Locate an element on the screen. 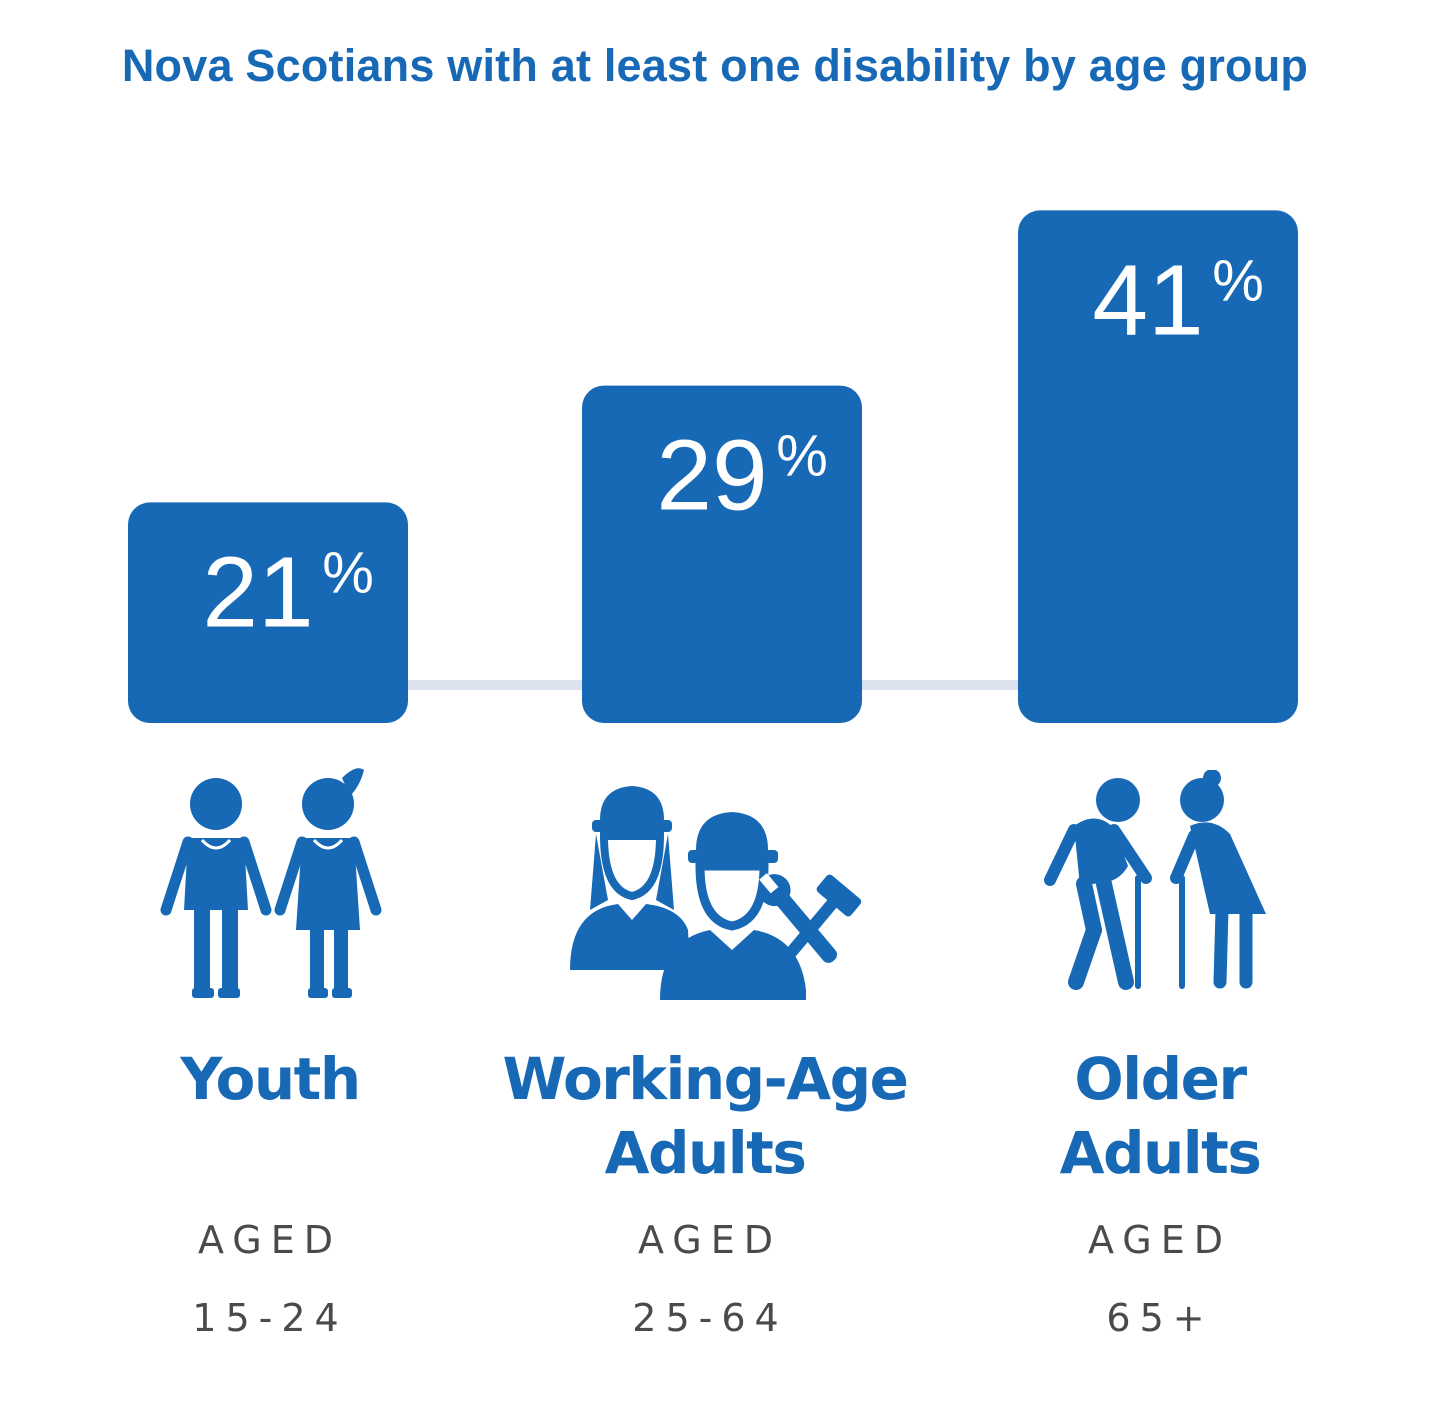 The image size is (1430, 1417). group-label-youth: Youth is located at coordinates (270, 1079).